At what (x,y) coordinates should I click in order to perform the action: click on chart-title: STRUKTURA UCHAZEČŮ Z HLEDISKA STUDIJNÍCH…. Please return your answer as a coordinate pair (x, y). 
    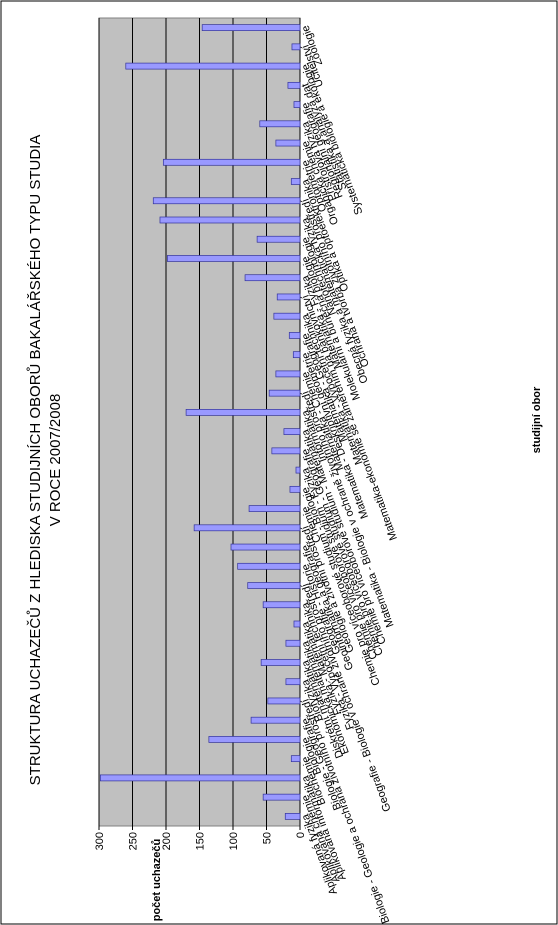
    Looking at the image, I should click on (35, 460).